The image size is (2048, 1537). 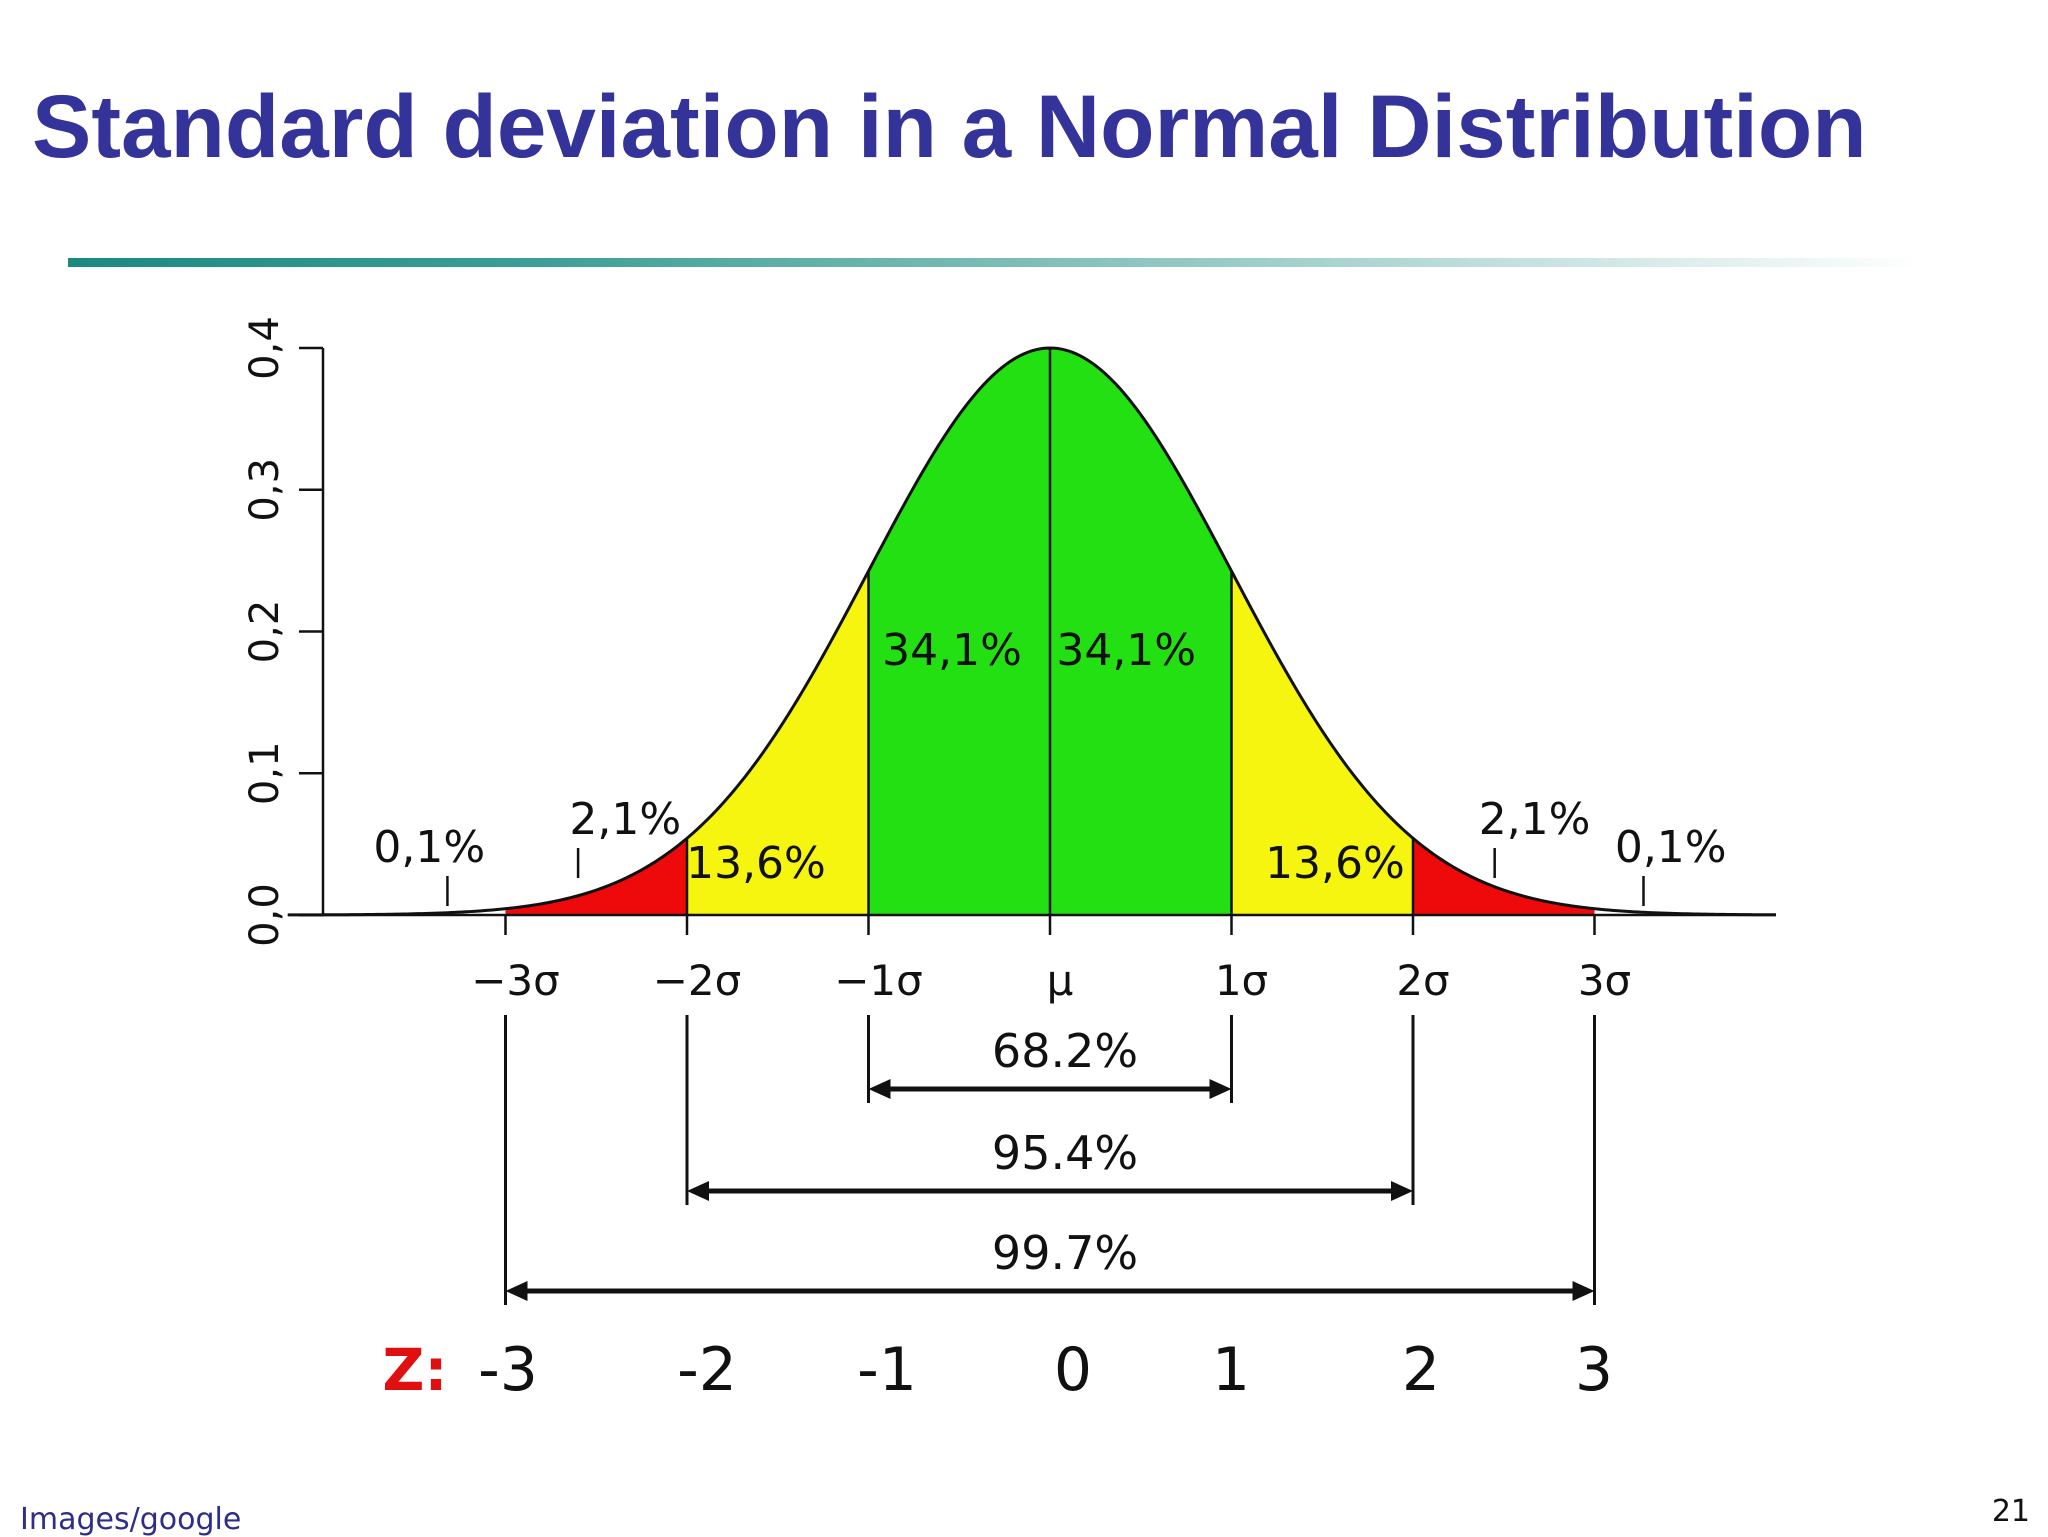 What do you see at coordinates (1604, 980) in the screenshot?
I see `x-tick-label: 3σ` at bounding box center [1604, 980].